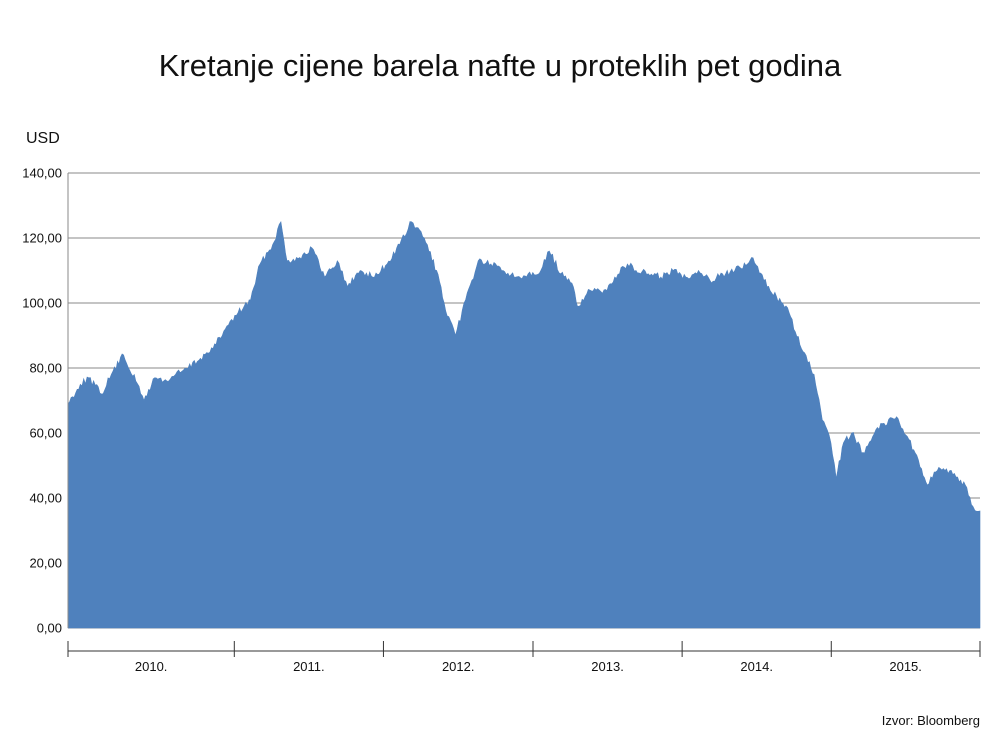 Image resolution: width=1000 pixels, height=751 pixels. Describe the element at coordinates (905, 666) in the screenshot. I see `x-tick-label: 2015.` at that location.